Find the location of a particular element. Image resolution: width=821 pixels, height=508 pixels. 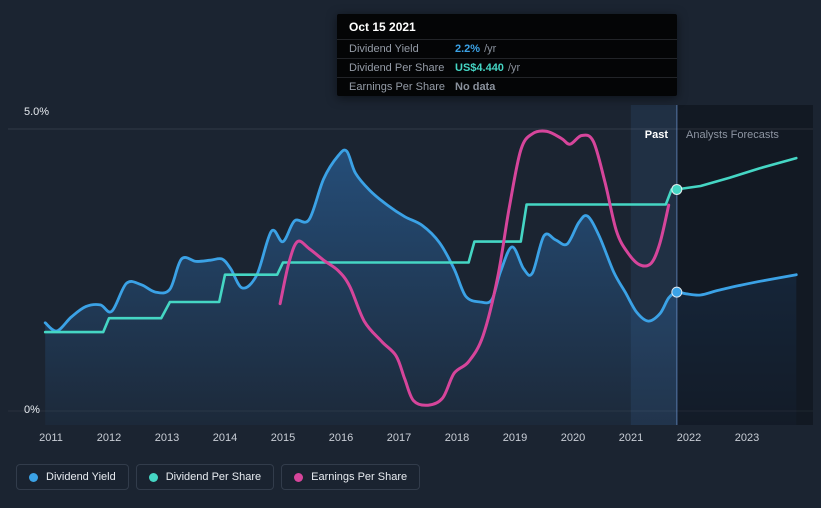

x-axis-year-label: 2019 is located at coordinates (515, 438).